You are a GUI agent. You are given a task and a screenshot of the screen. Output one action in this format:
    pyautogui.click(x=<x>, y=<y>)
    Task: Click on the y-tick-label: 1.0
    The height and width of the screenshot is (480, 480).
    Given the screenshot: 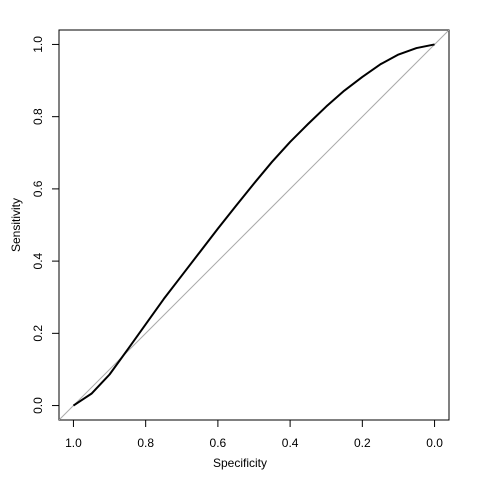 What is the action you would take?
    pyautogui.click(x=38, y=44)
    